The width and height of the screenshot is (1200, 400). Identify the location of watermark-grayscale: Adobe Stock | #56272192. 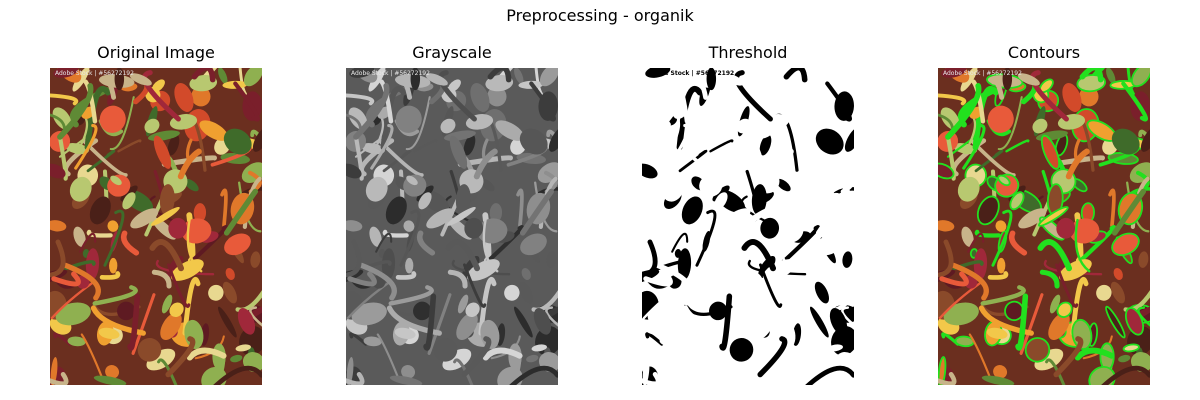
(390, 73).